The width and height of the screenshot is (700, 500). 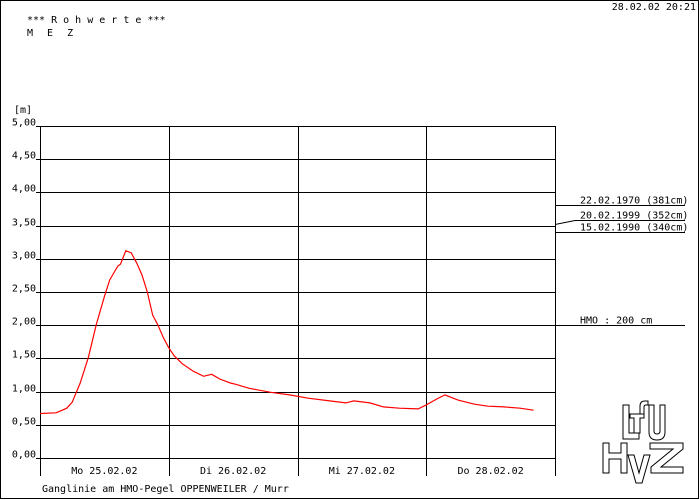 What do you see at coordinates (634, 201) in the screenshot?
I see `reference-label: 22.02.1970 (381cm)` at bounding box center [634, 201].